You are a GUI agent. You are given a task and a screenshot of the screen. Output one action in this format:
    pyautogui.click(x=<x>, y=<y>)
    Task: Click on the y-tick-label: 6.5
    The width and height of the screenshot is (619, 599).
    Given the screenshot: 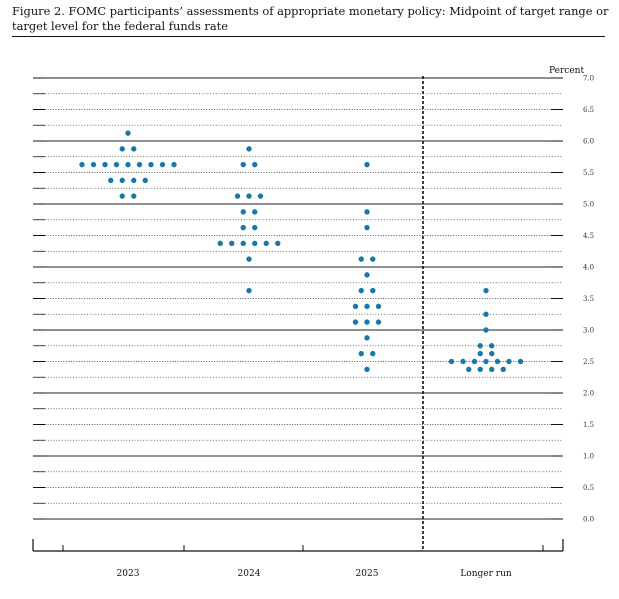 What is the action you would take?
    pyautogui.click(x=588, y=110)
    